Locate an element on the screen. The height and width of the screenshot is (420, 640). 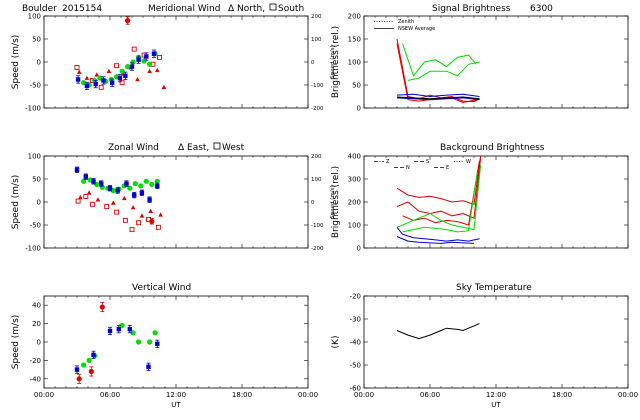
y-tick-label: 200 is located at coordinates (354, 17).